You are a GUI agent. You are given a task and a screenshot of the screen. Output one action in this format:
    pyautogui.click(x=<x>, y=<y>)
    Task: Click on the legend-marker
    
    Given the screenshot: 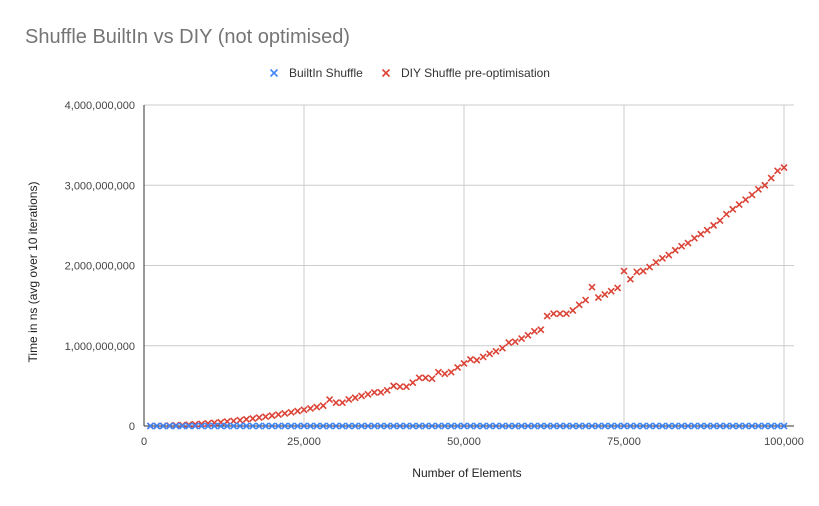 What is the action you would take?
    pyautogui.click(x=386, y=73)
    